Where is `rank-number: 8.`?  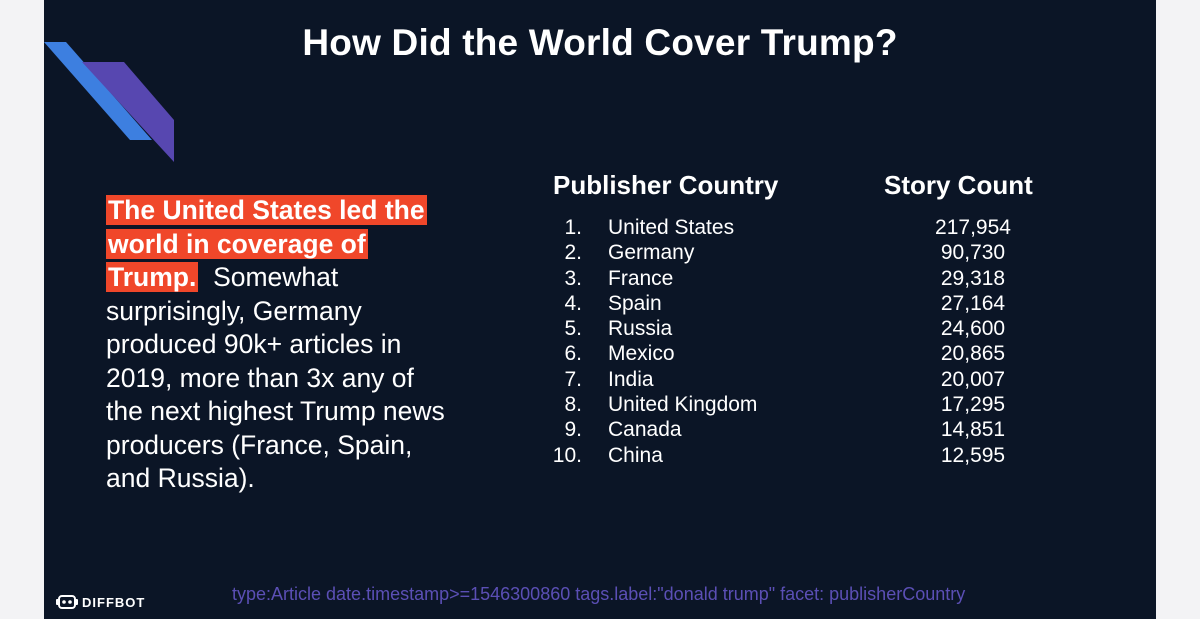
rank-number: 8. is located at coordinates (573, 405).